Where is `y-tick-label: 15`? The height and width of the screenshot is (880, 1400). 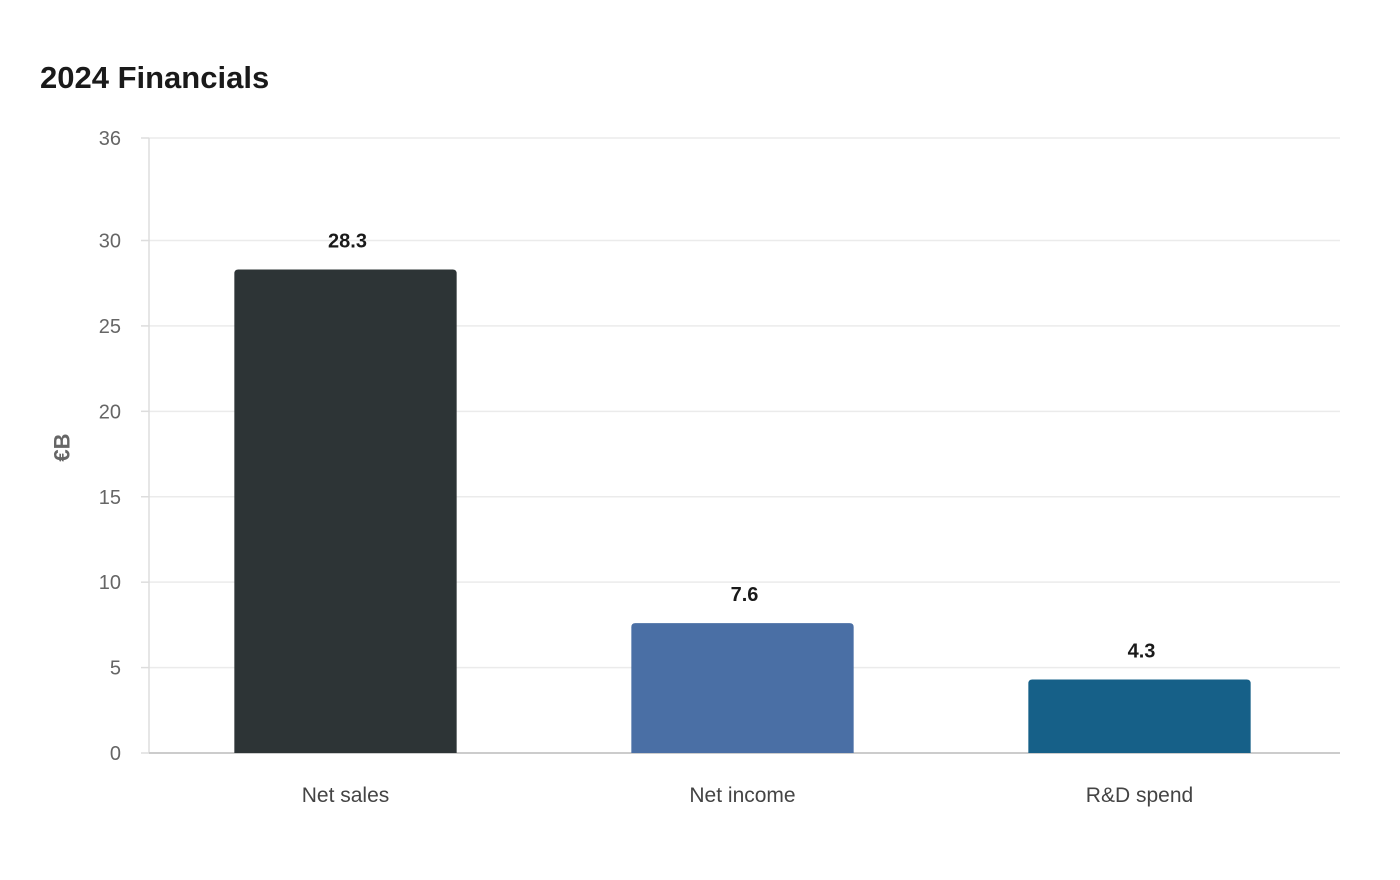 y-tick-label: 15 is located at coordinates (110, 498).